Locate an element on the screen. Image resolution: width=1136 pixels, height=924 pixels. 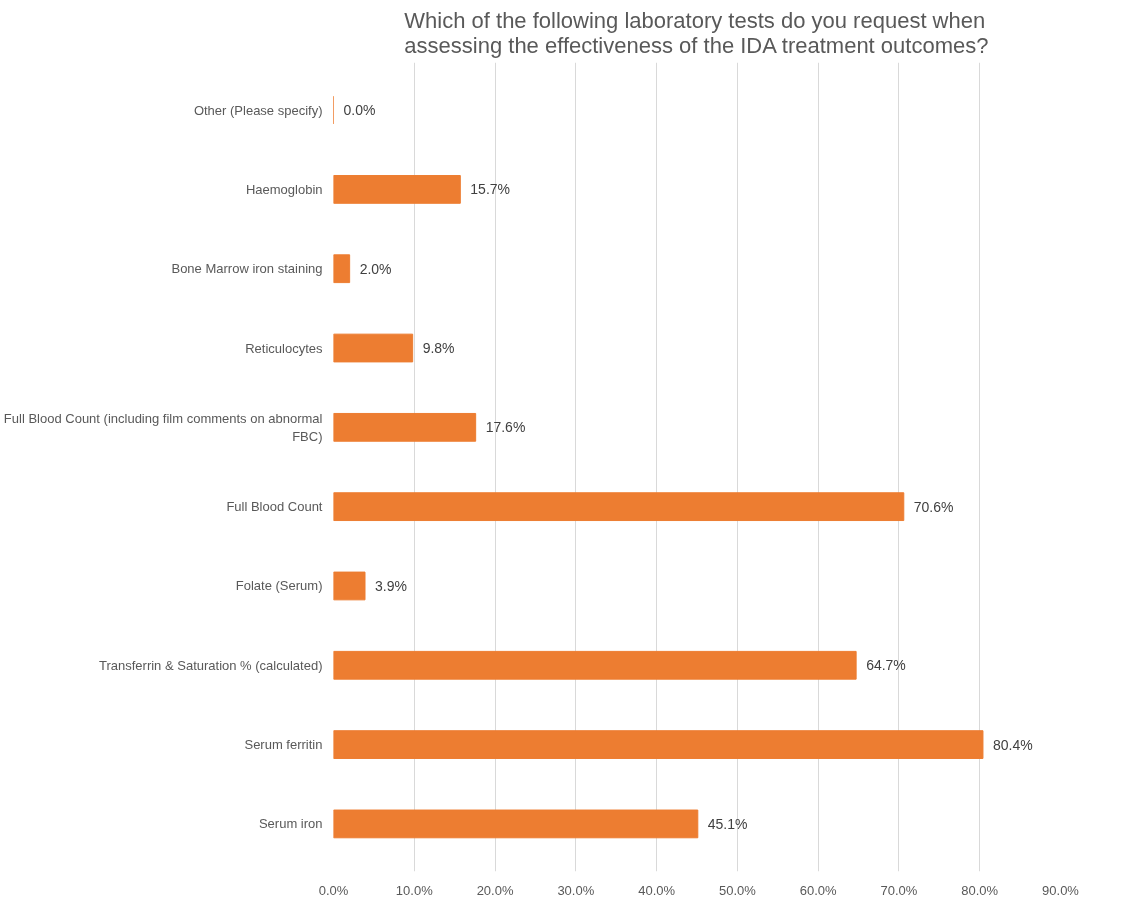
x-tick-label: 30.0% is located at coordinates (576, 890).